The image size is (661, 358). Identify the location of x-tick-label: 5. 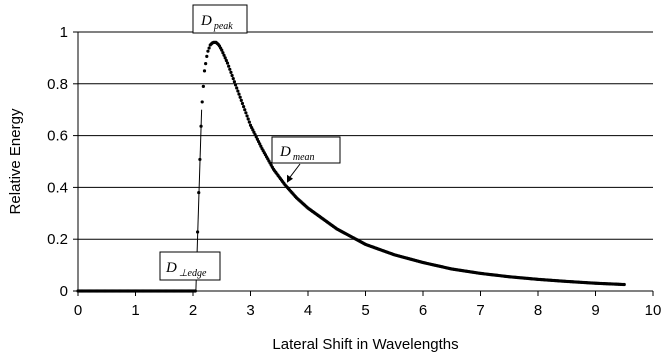
(365, 310).